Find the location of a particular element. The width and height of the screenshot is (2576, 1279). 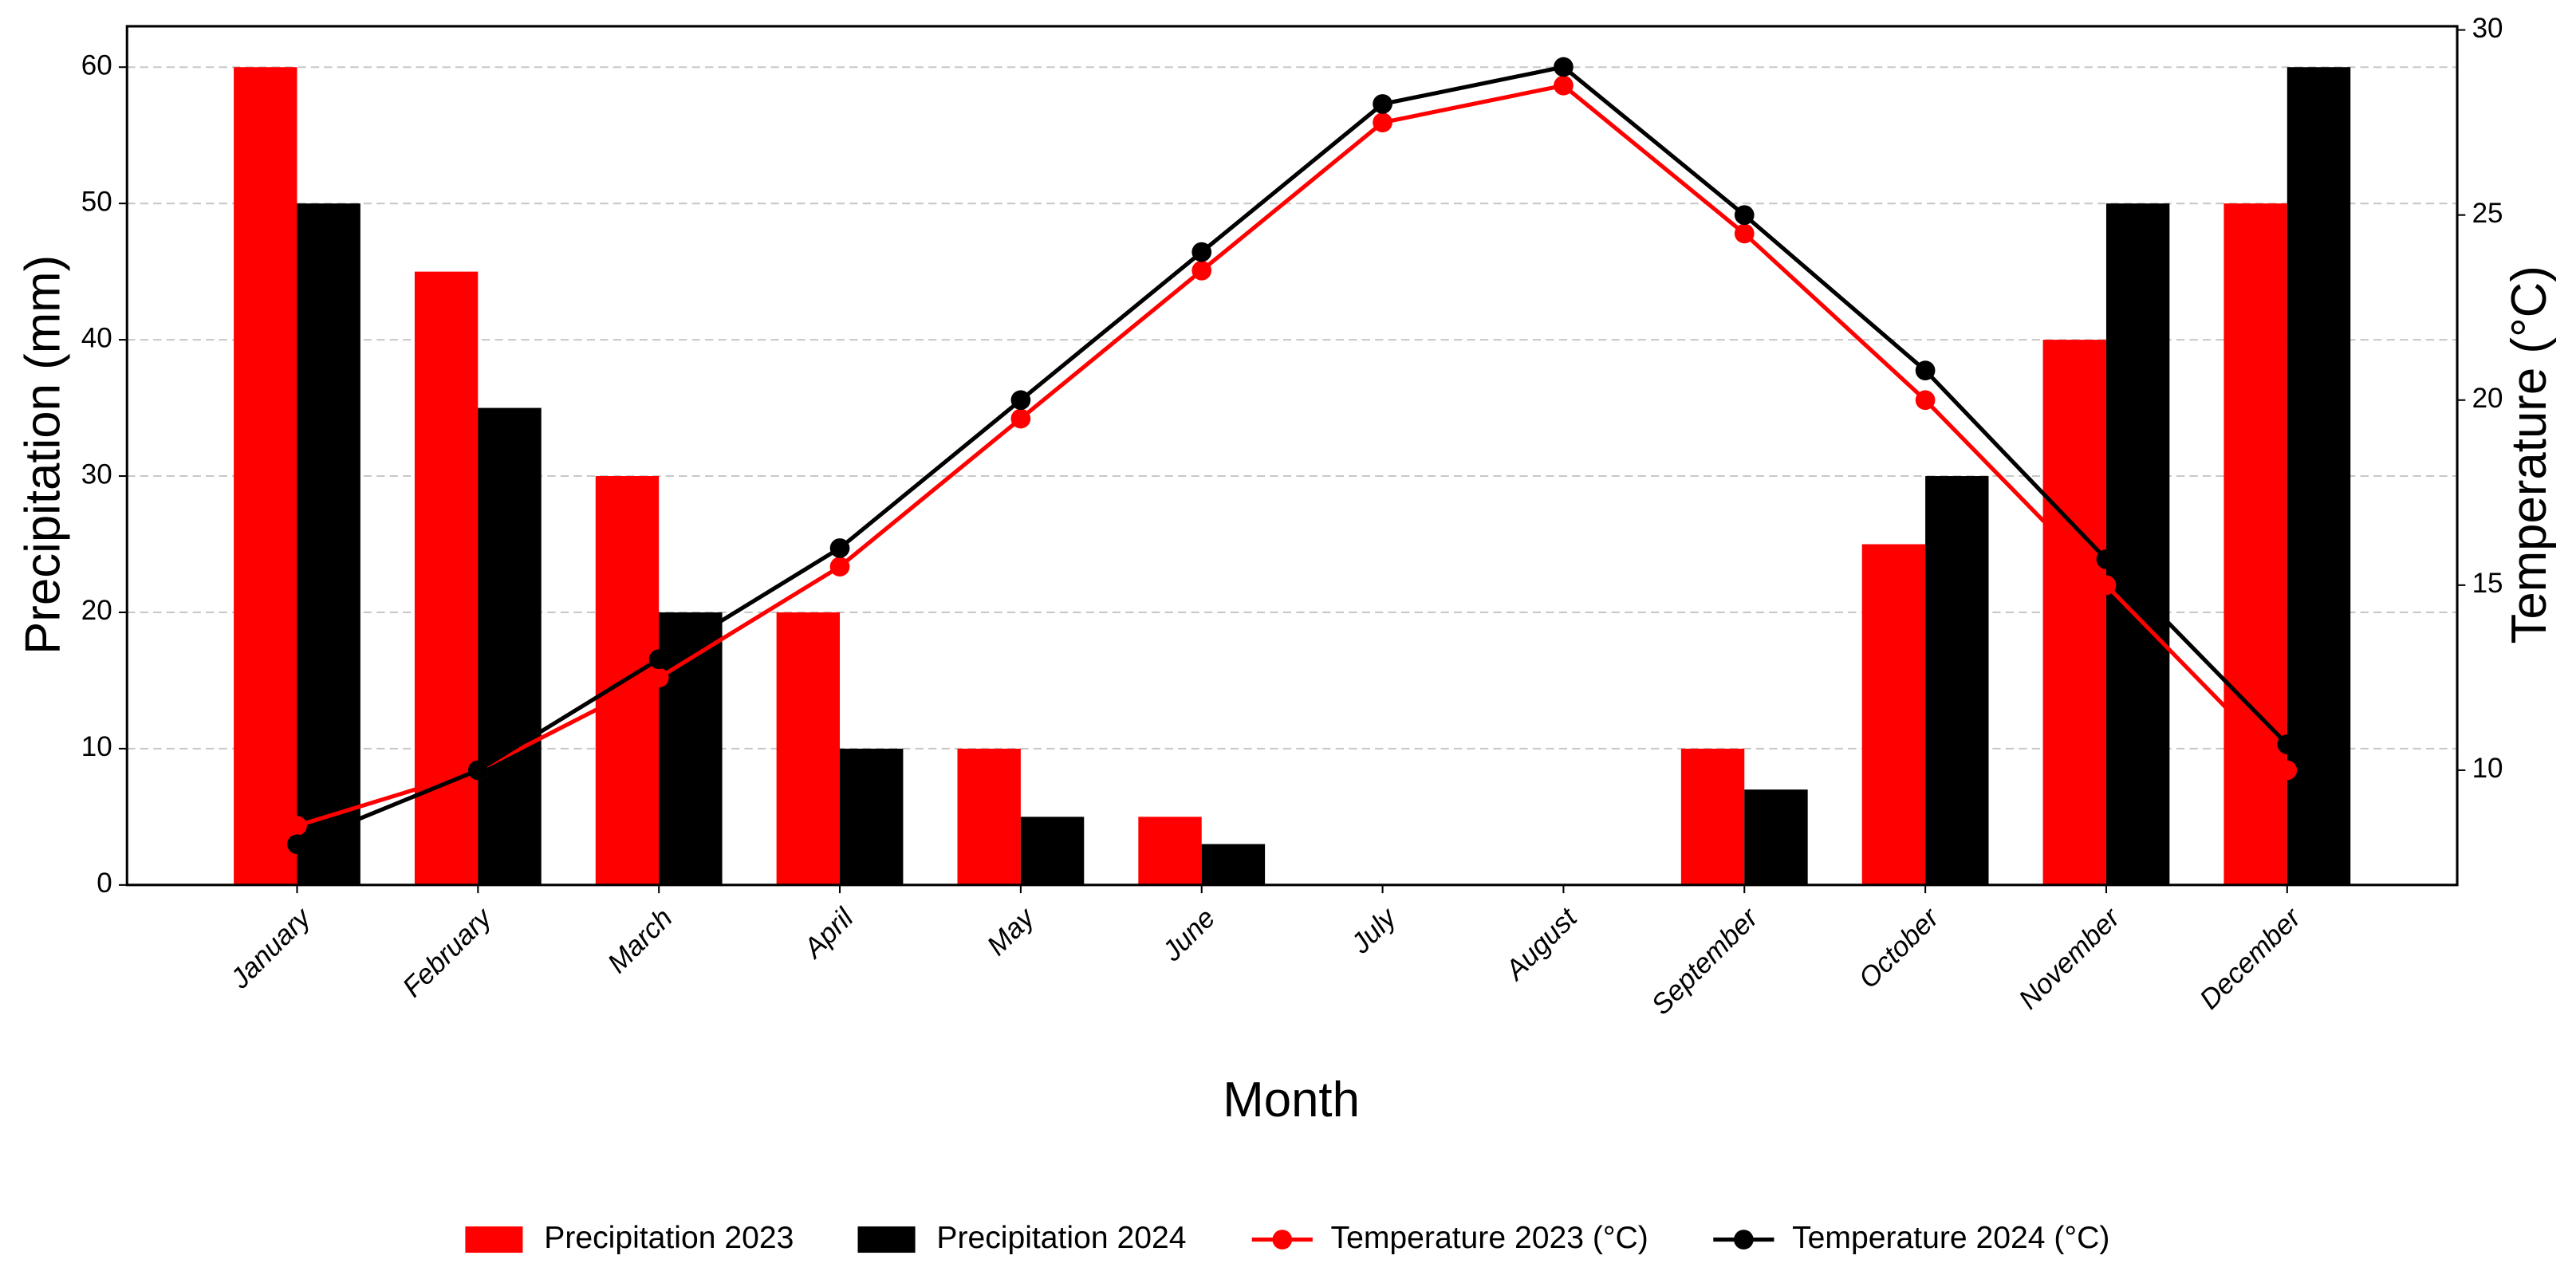

x-tick-label: March is located at coordinates (639, 941).